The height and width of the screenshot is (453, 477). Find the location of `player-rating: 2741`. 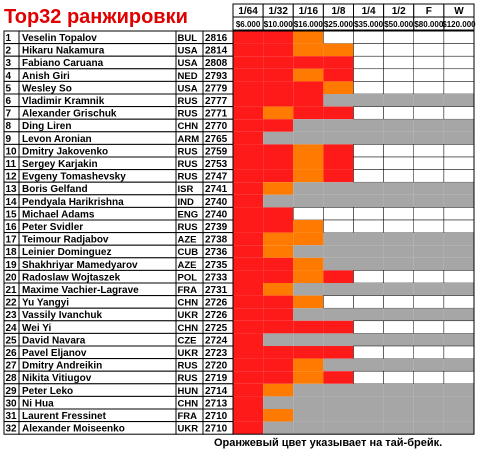

player-rating: 2741 is located at coordinates (216, 189).